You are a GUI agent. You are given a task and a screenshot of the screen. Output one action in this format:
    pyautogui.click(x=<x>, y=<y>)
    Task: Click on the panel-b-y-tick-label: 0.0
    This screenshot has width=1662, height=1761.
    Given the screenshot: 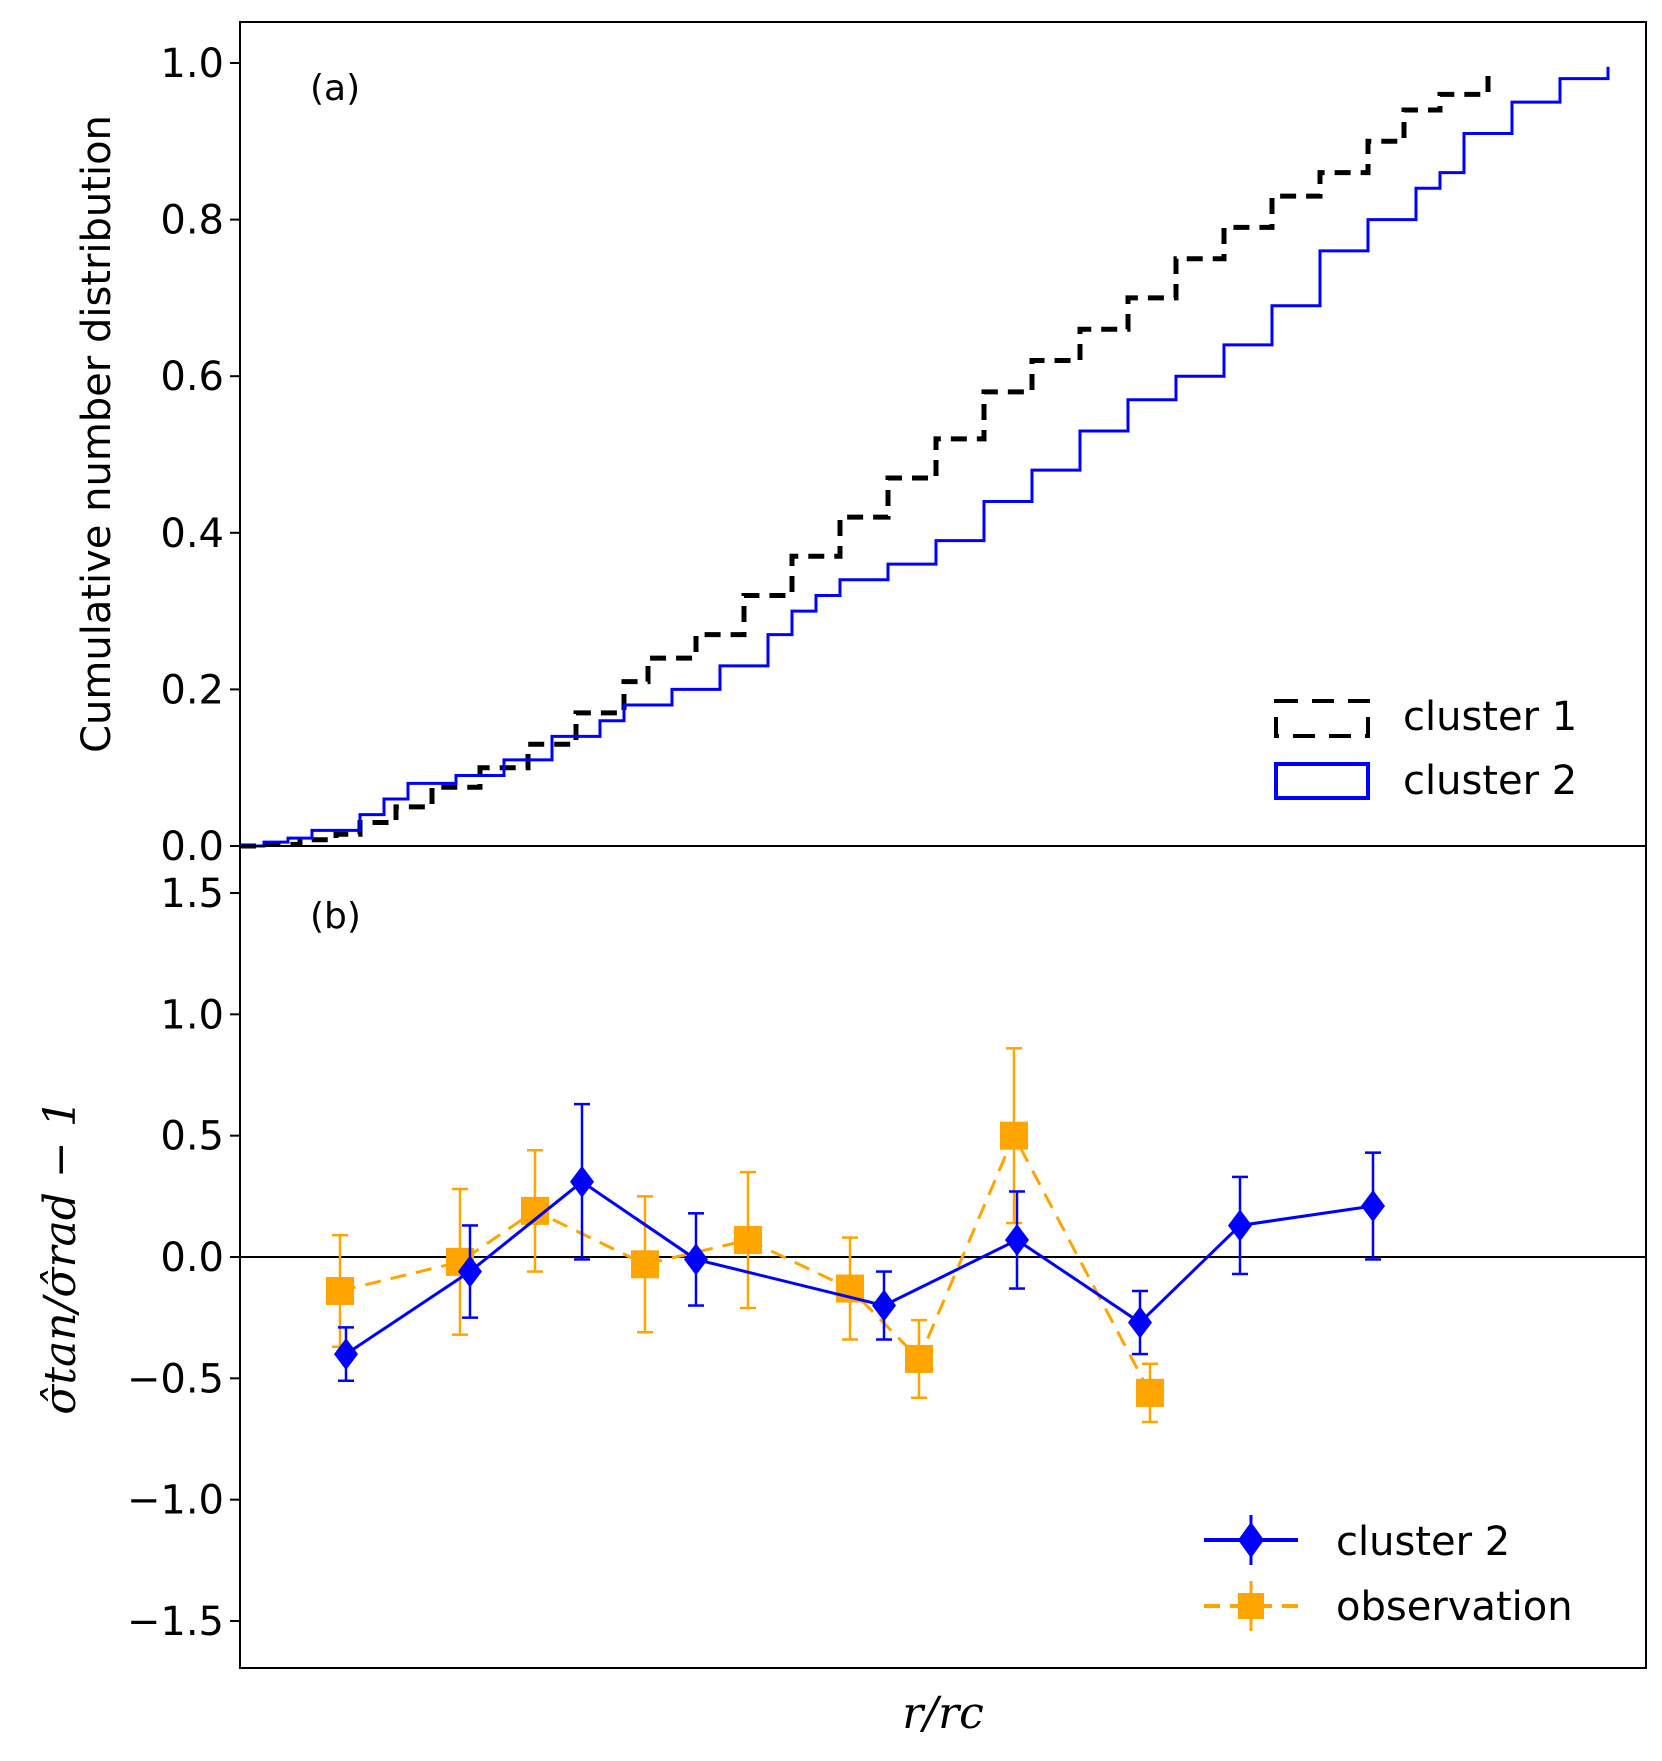 What is the action you would take?
    pyautogui.click(x=192, y=1258)
    